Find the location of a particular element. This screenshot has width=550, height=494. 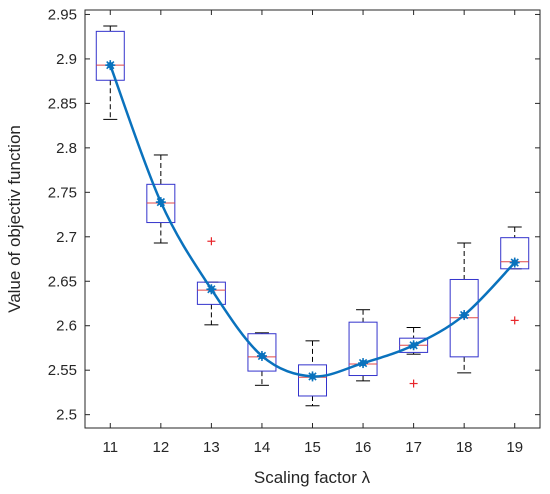

y-tick-label: 2.95 is located at coordinates (62, 14).